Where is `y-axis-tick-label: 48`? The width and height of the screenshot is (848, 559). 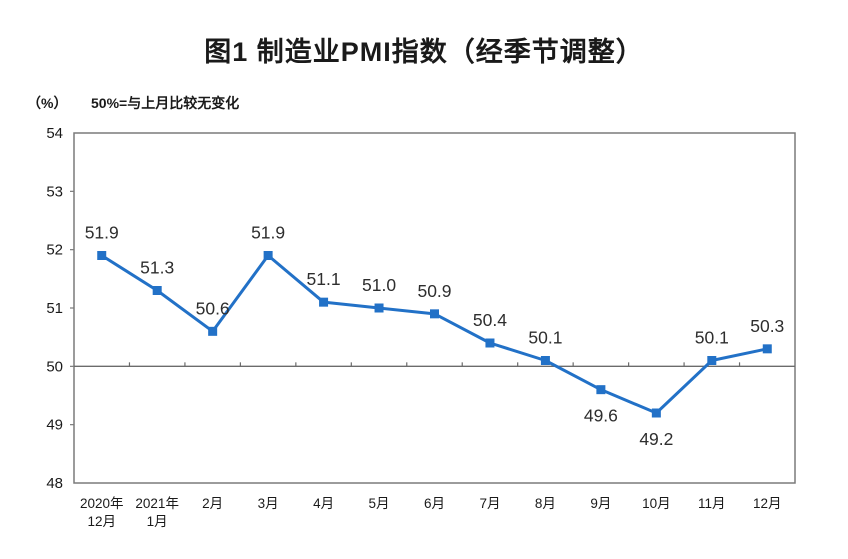
y-axis-tick-label: 48 is located at coordinates (54, 483).